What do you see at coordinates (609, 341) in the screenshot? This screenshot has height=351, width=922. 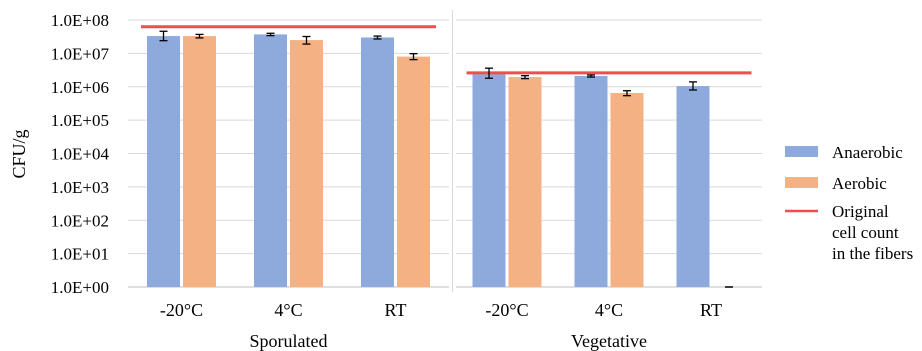 I see `group-label: Vegetative` at bounding box center [609, 341].